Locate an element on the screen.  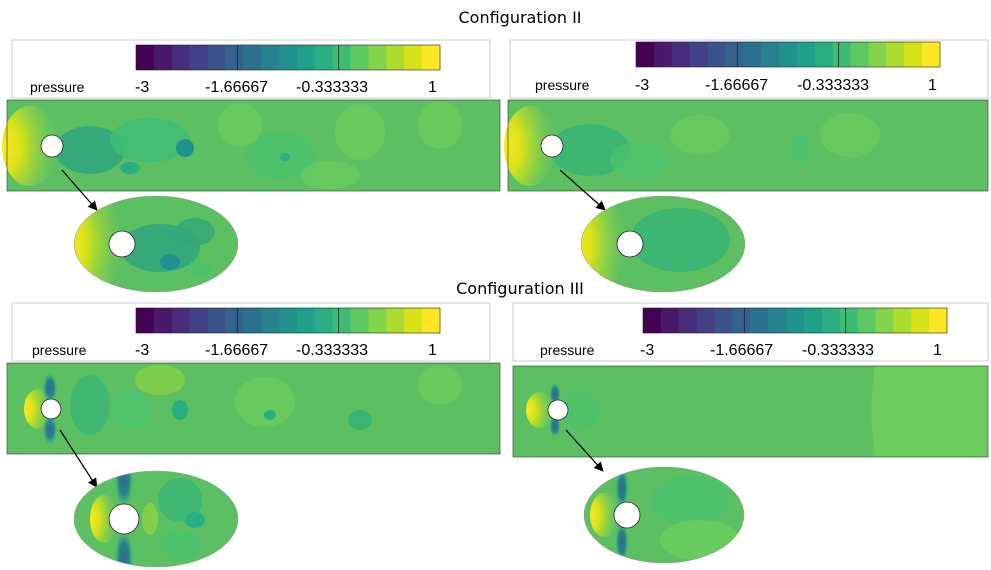
colorbar-name: pressure is located at coordinates (59, 350).